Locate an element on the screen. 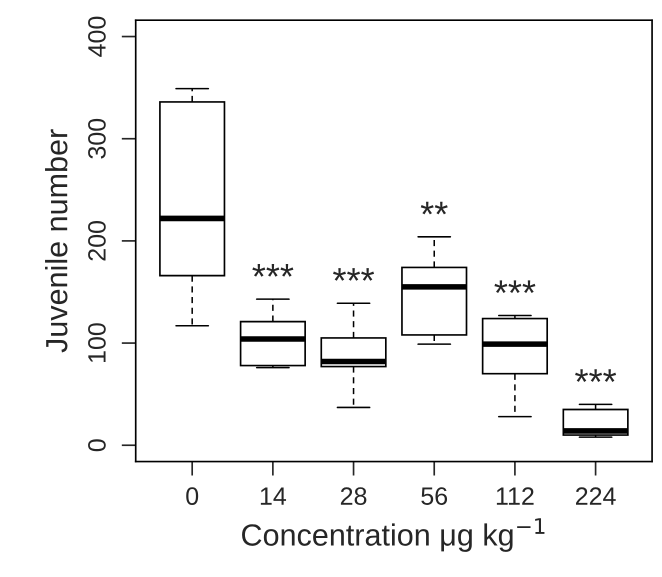 The image size is (662, 577). x-tick-label: 56 is located at coordinates (434, 496).